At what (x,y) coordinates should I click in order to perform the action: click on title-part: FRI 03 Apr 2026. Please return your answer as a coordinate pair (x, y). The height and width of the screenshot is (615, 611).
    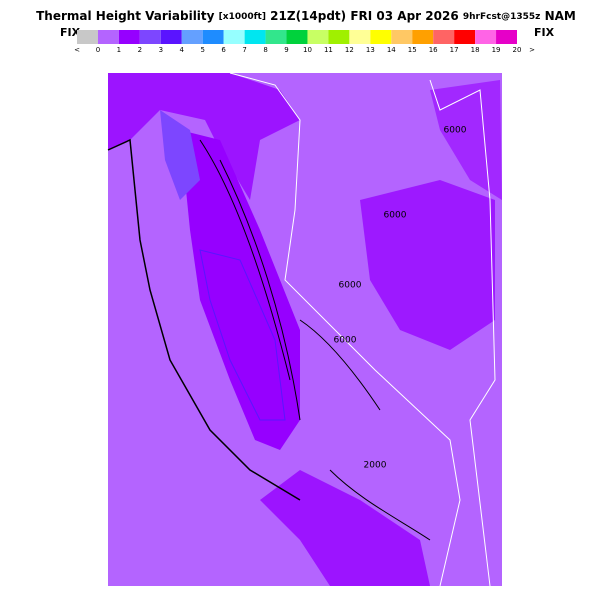
    Looking at the image, I should click on (404, 16).